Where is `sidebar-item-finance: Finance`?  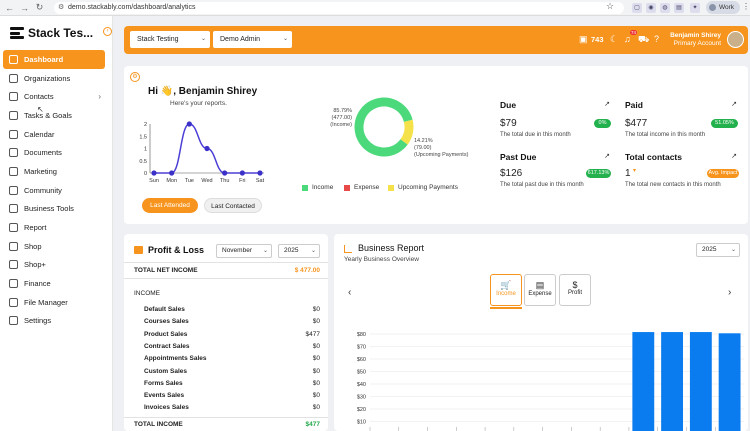
sidebar-item-finance: Finance is located at coordinates (54, 283).